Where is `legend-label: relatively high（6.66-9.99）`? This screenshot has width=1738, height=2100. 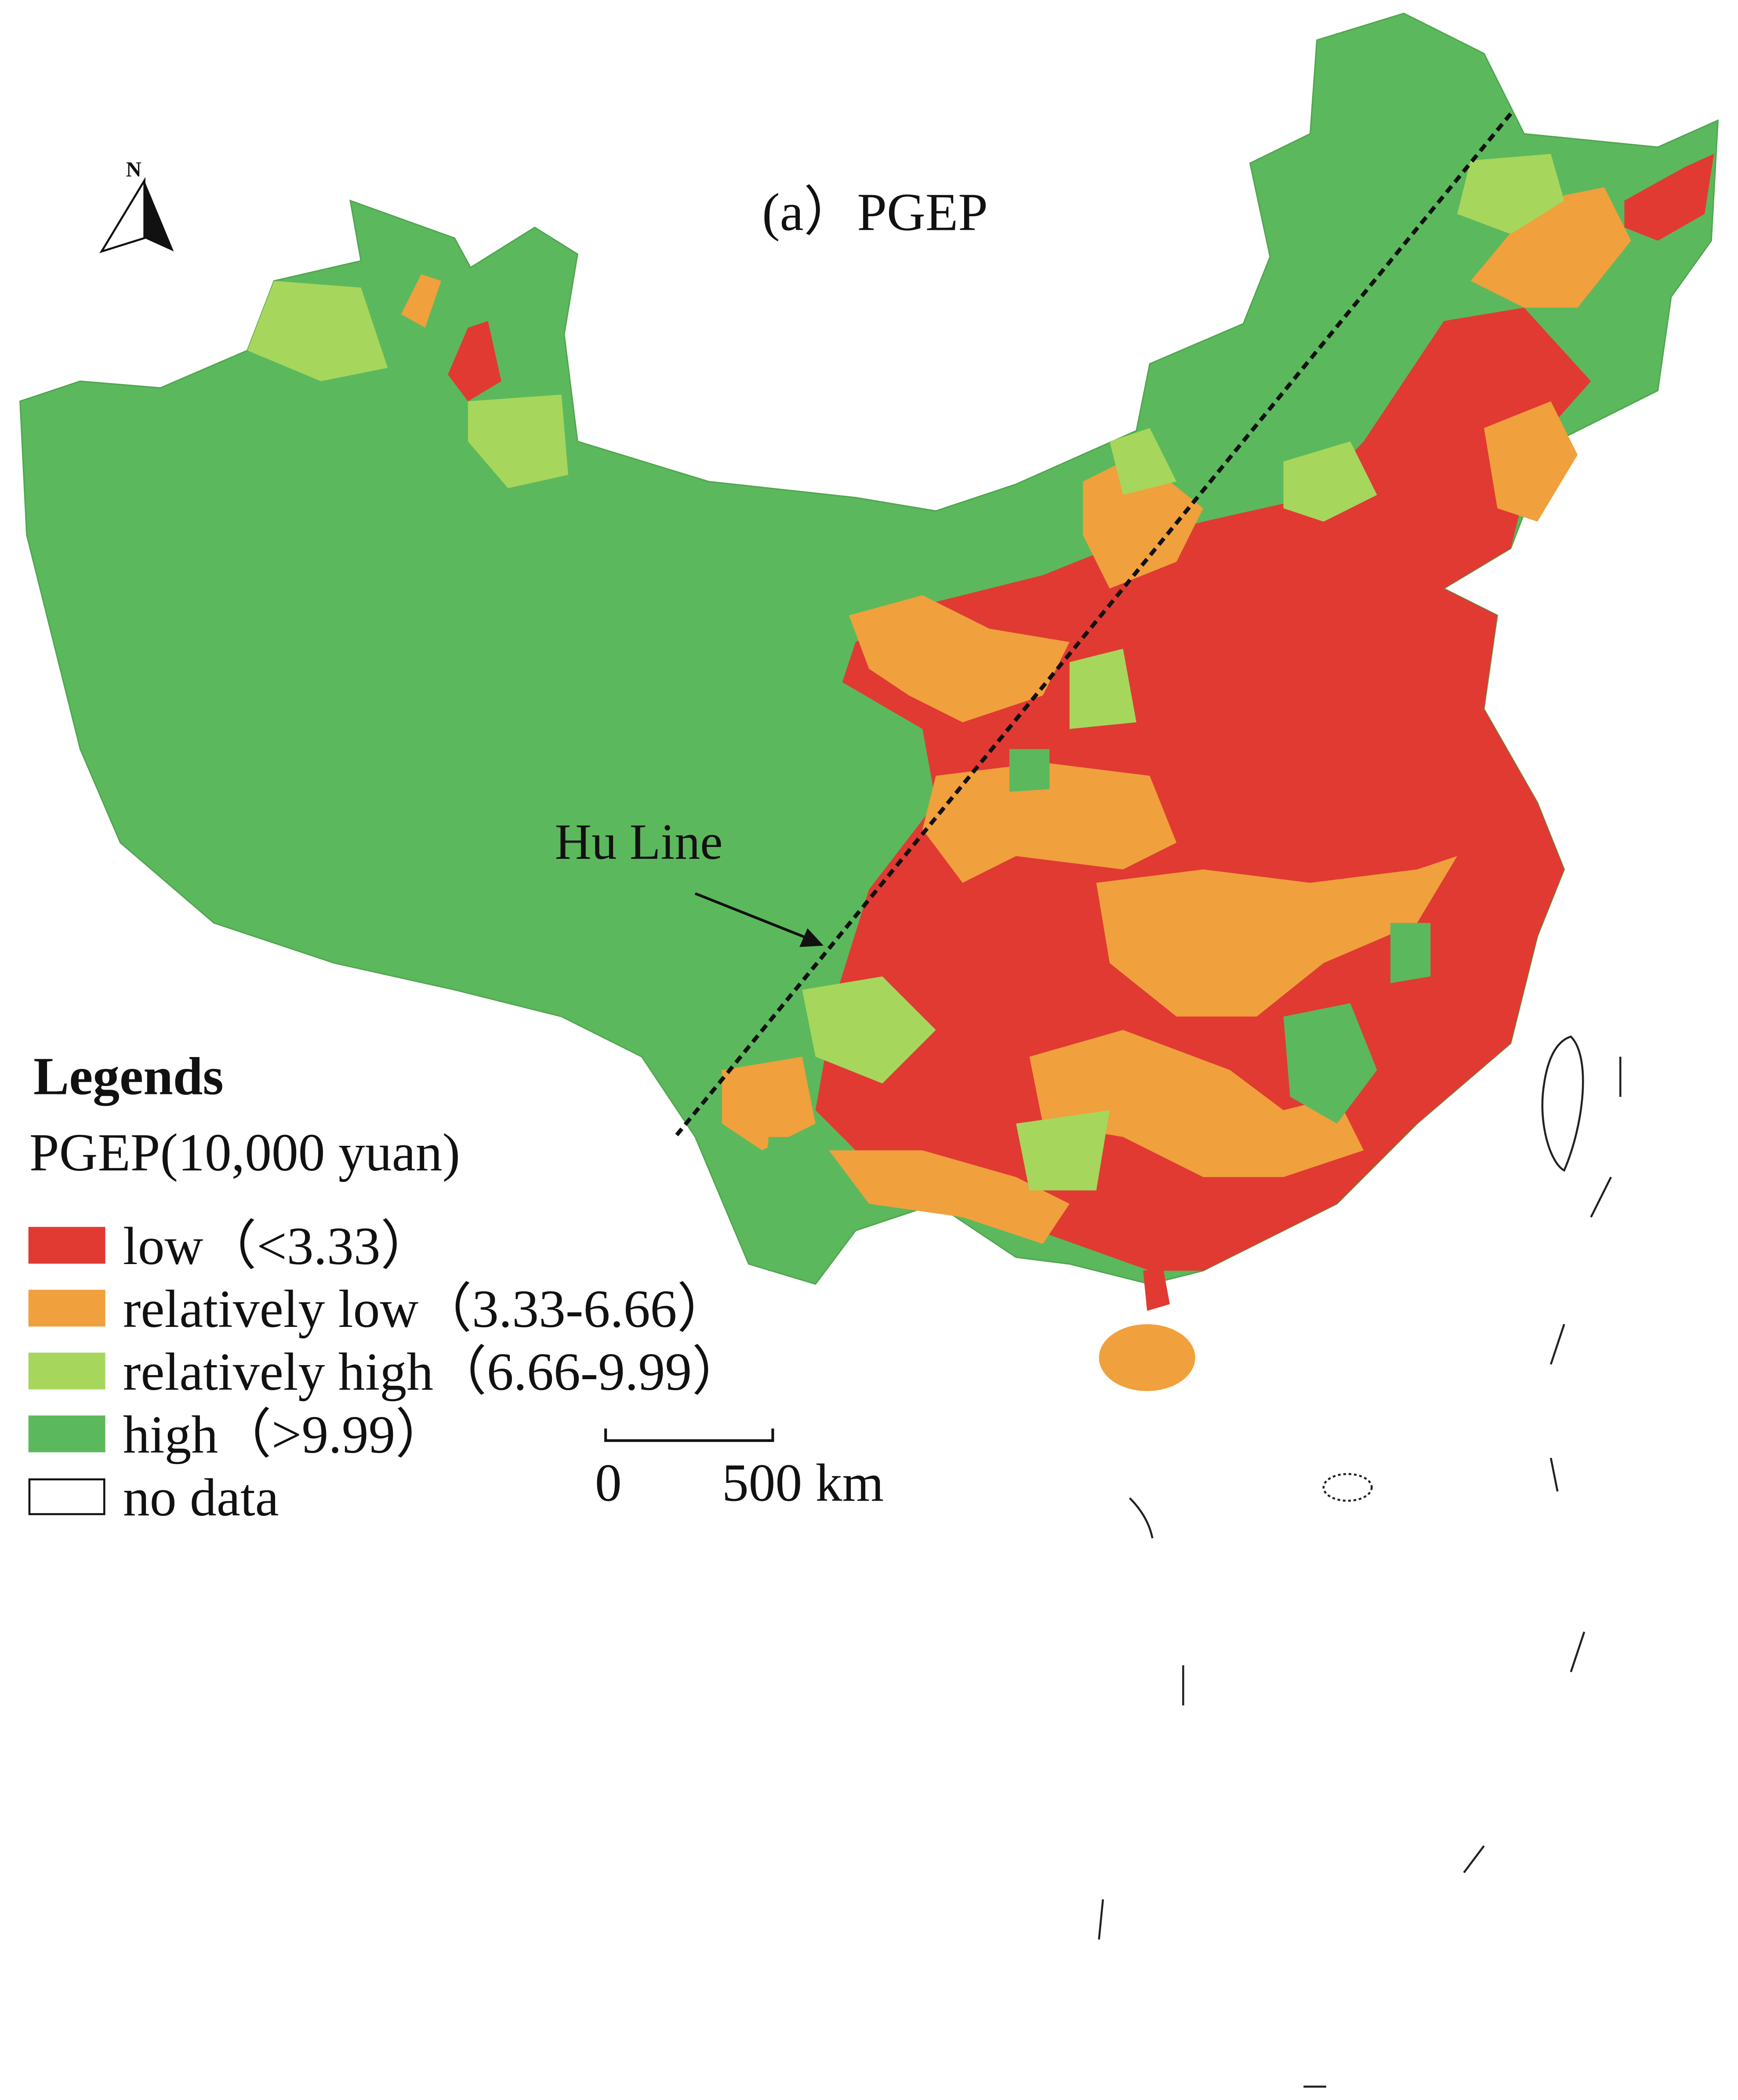 legend-label: relatively high（6.66-9.99） is located at coordinates (434, 1372).